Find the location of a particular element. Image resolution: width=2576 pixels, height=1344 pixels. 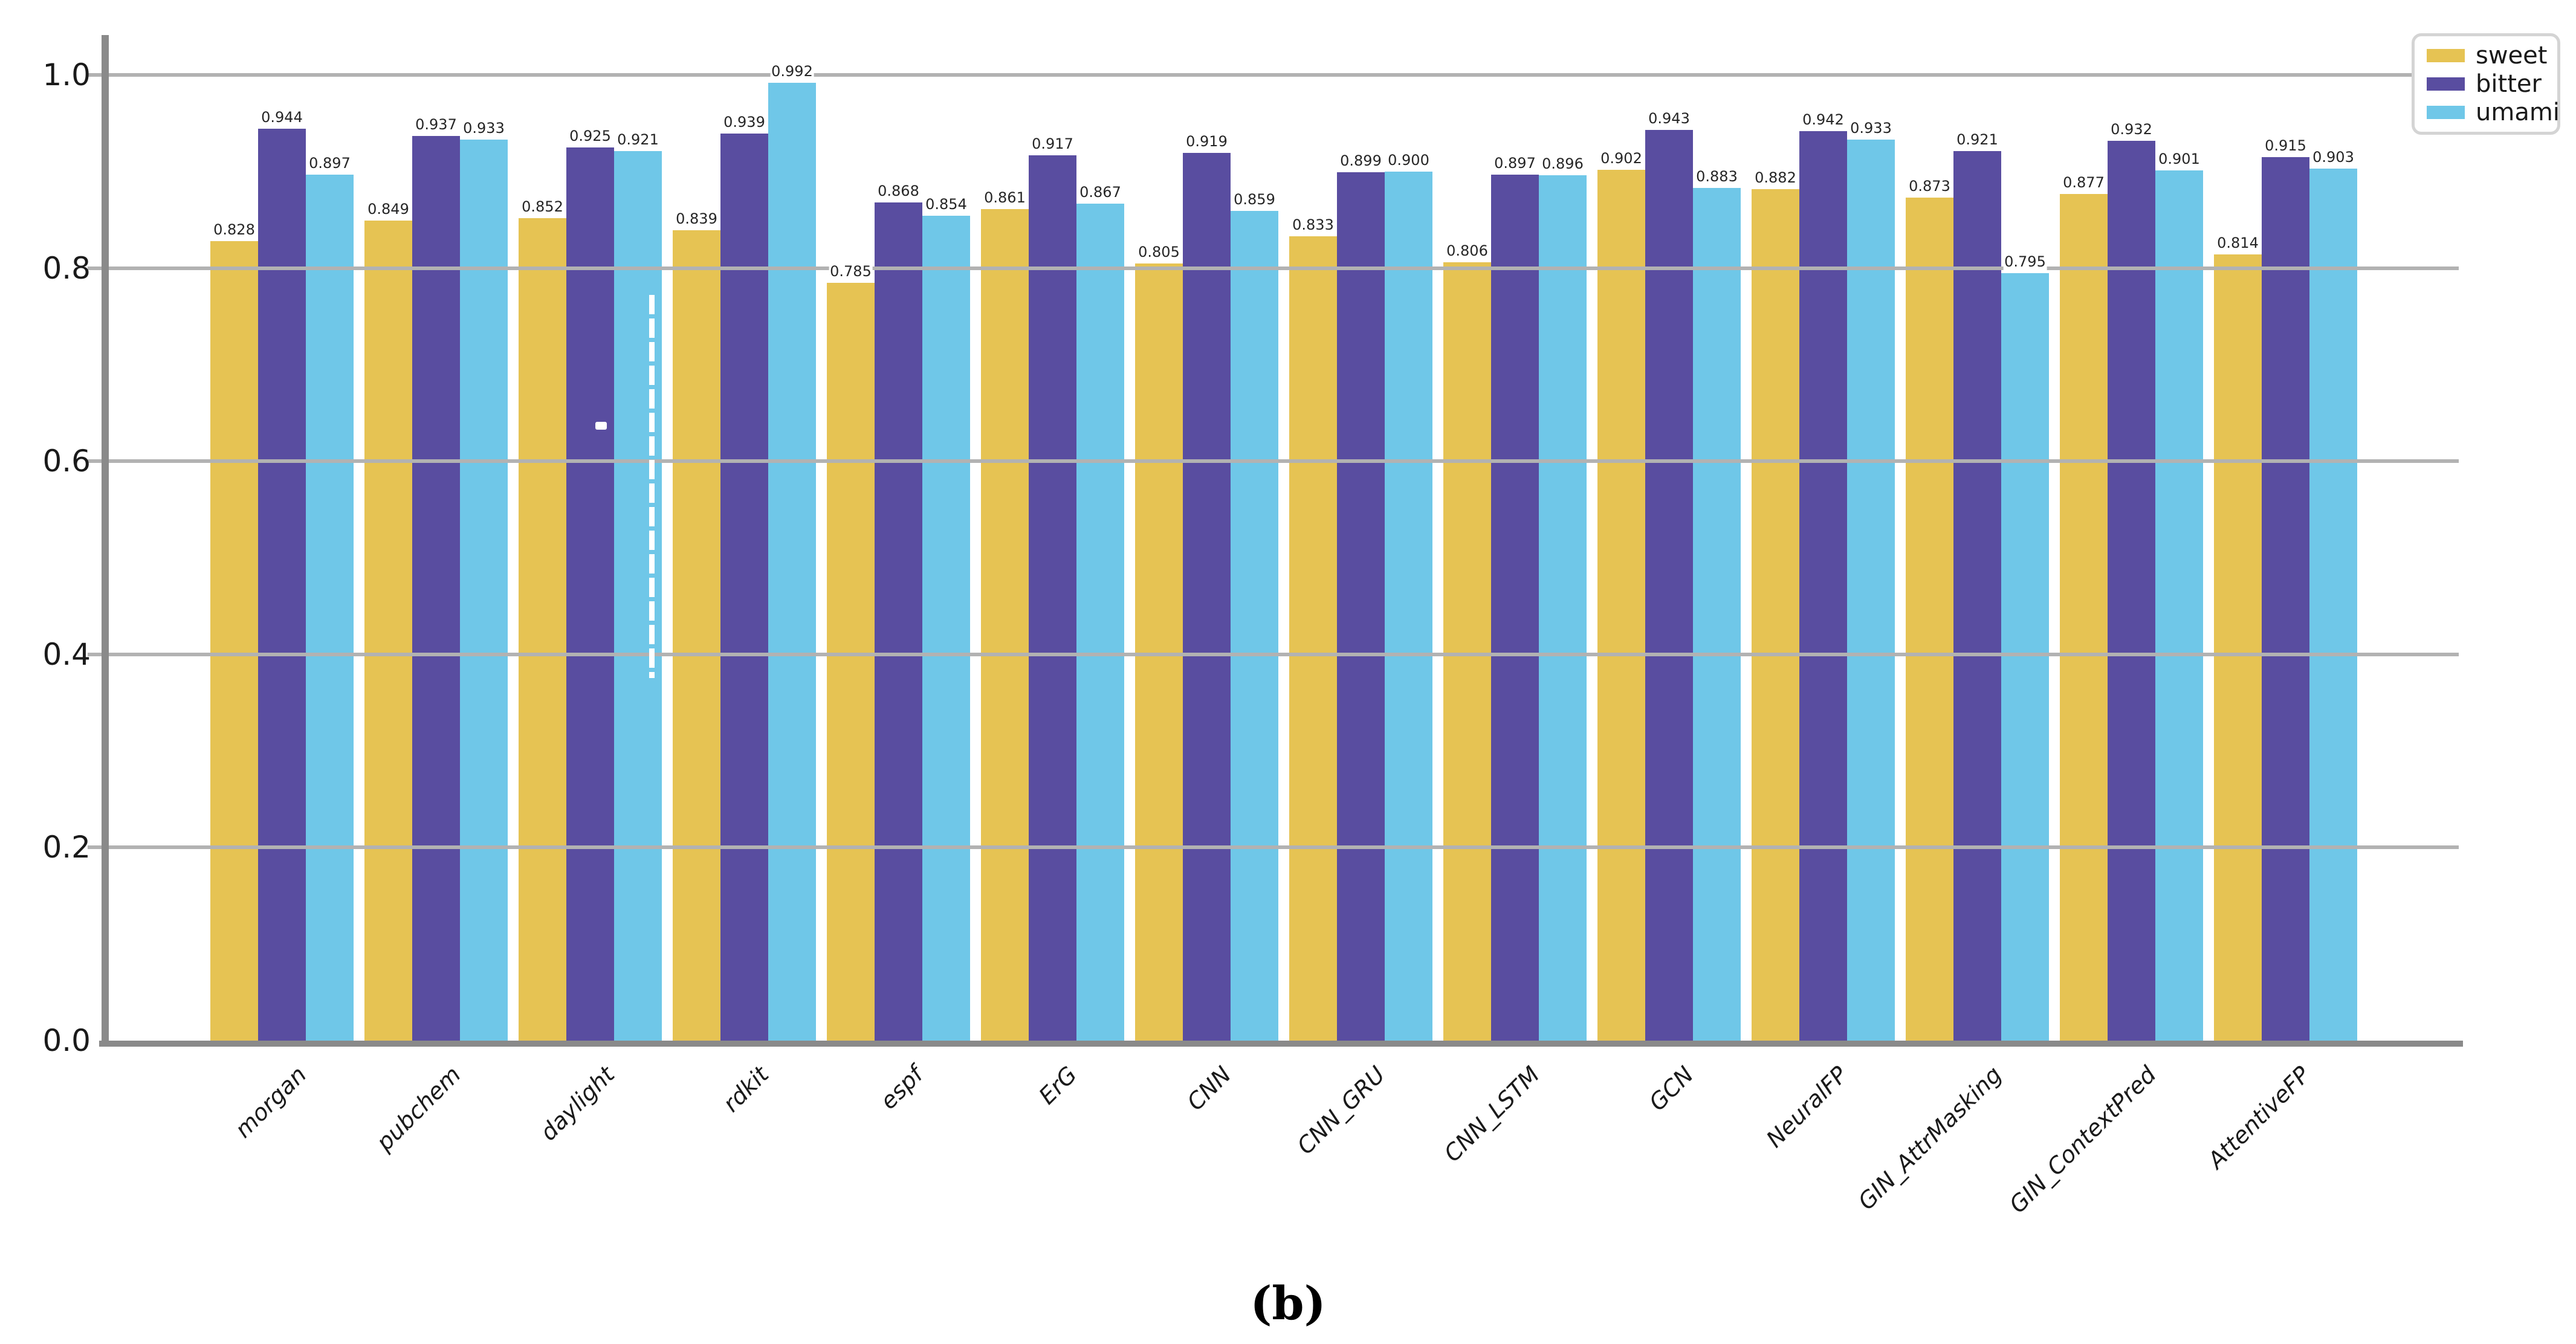

value-label-bitter-GIN_AttrMasking: 0.921 is located at coordinates (1977, 139).